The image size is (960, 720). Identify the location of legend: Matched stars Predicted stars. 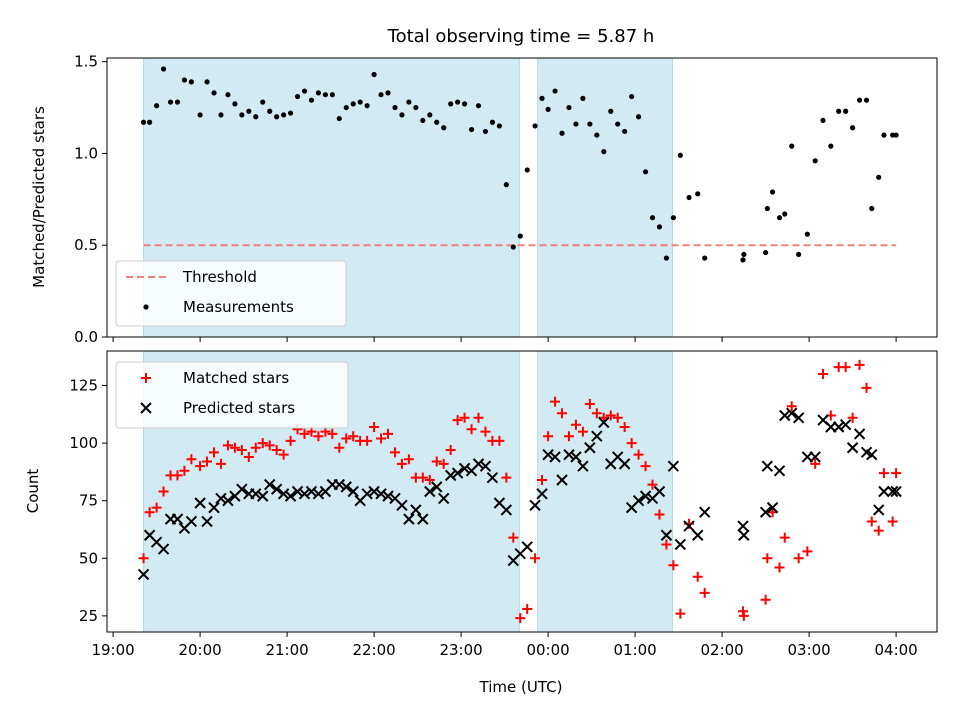
(232, 395).